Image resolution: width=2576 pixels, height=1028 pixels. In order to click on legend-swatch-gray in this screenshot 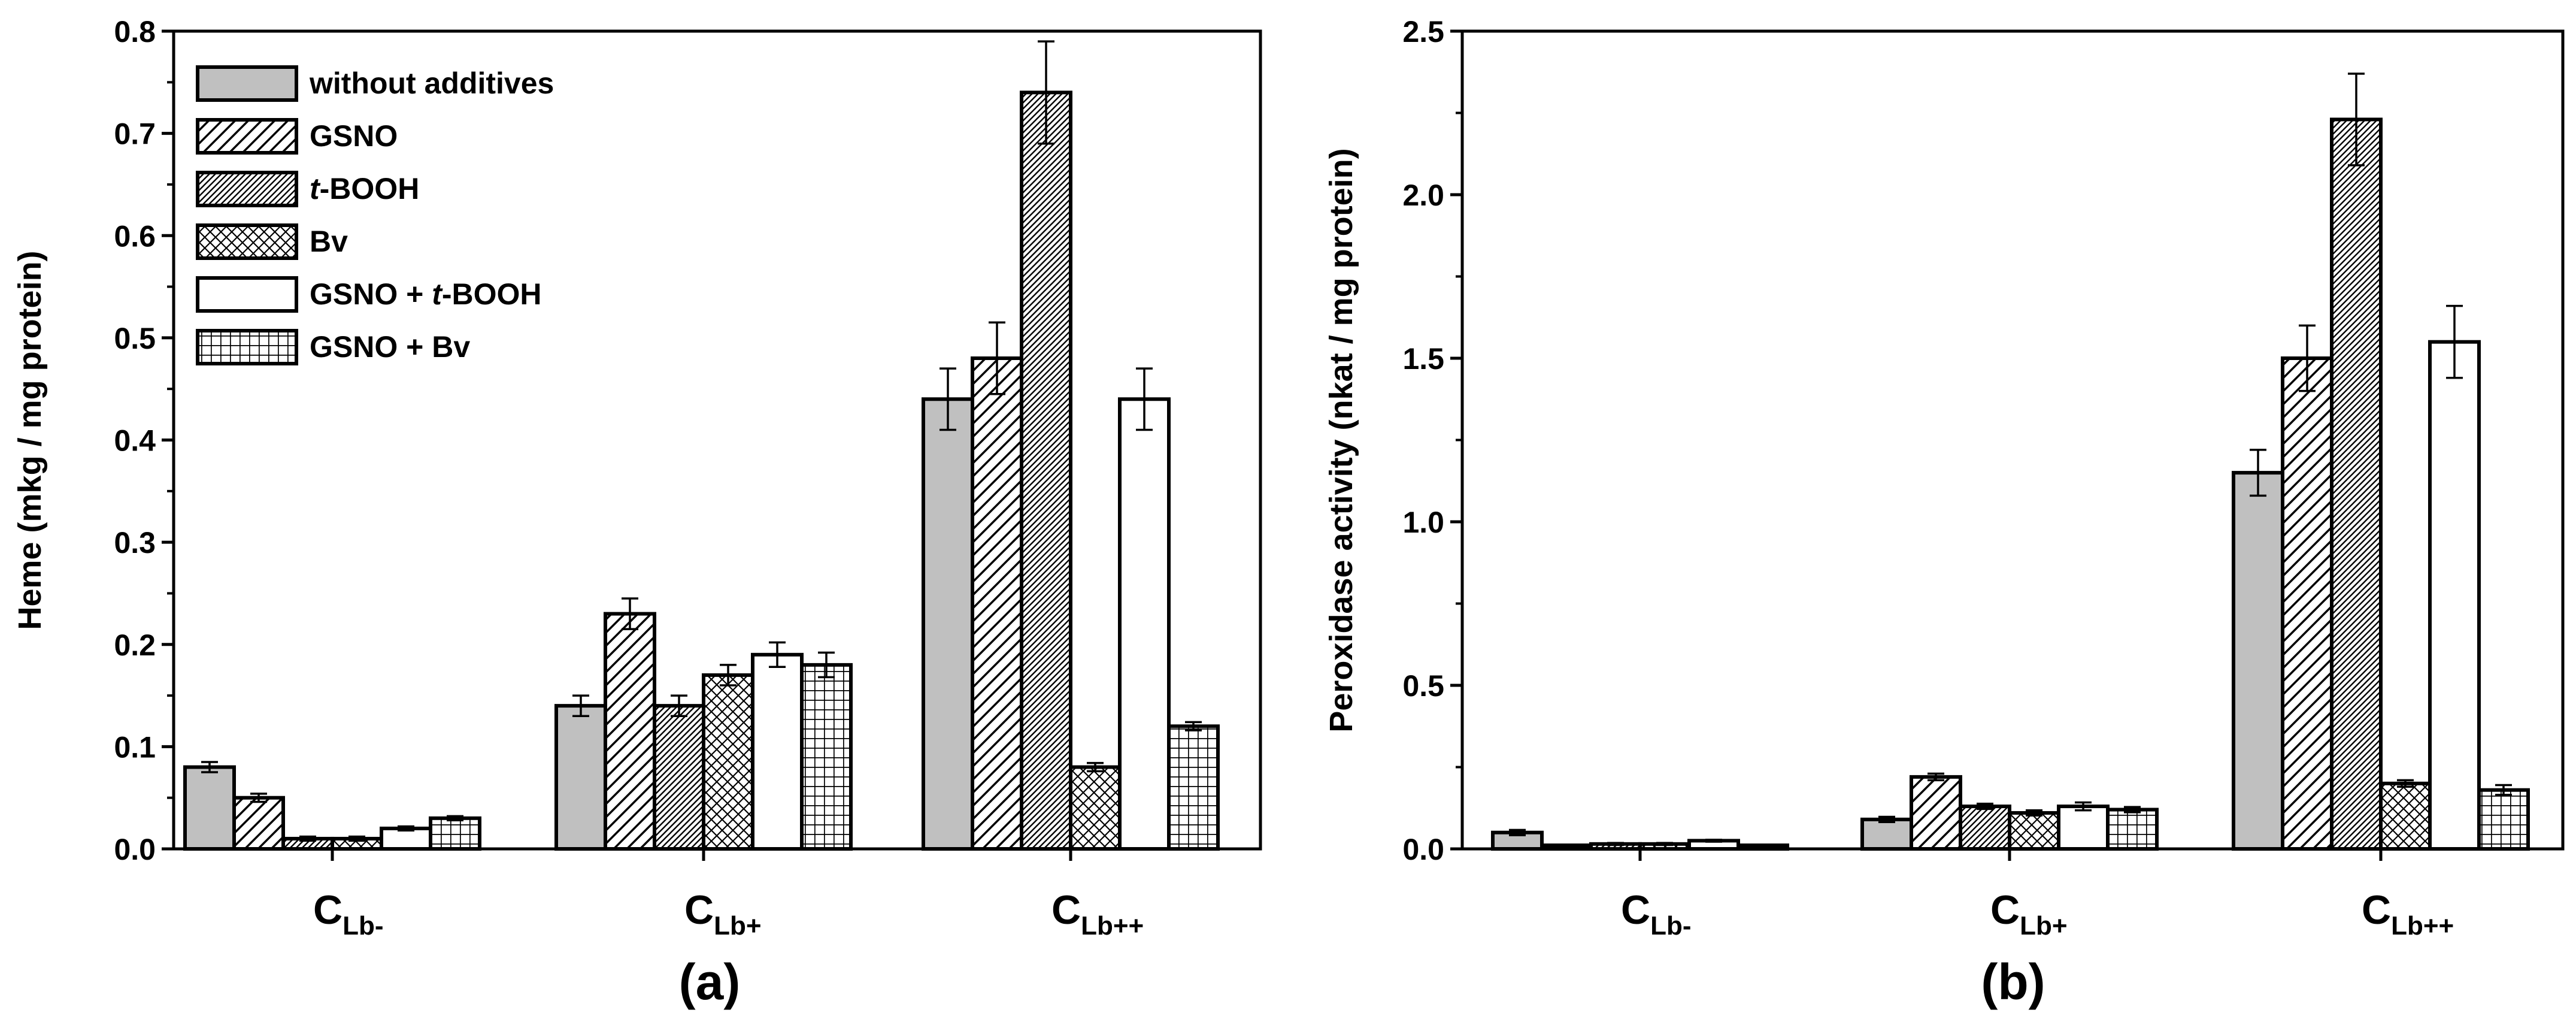, I will do `click(247, 84)`.